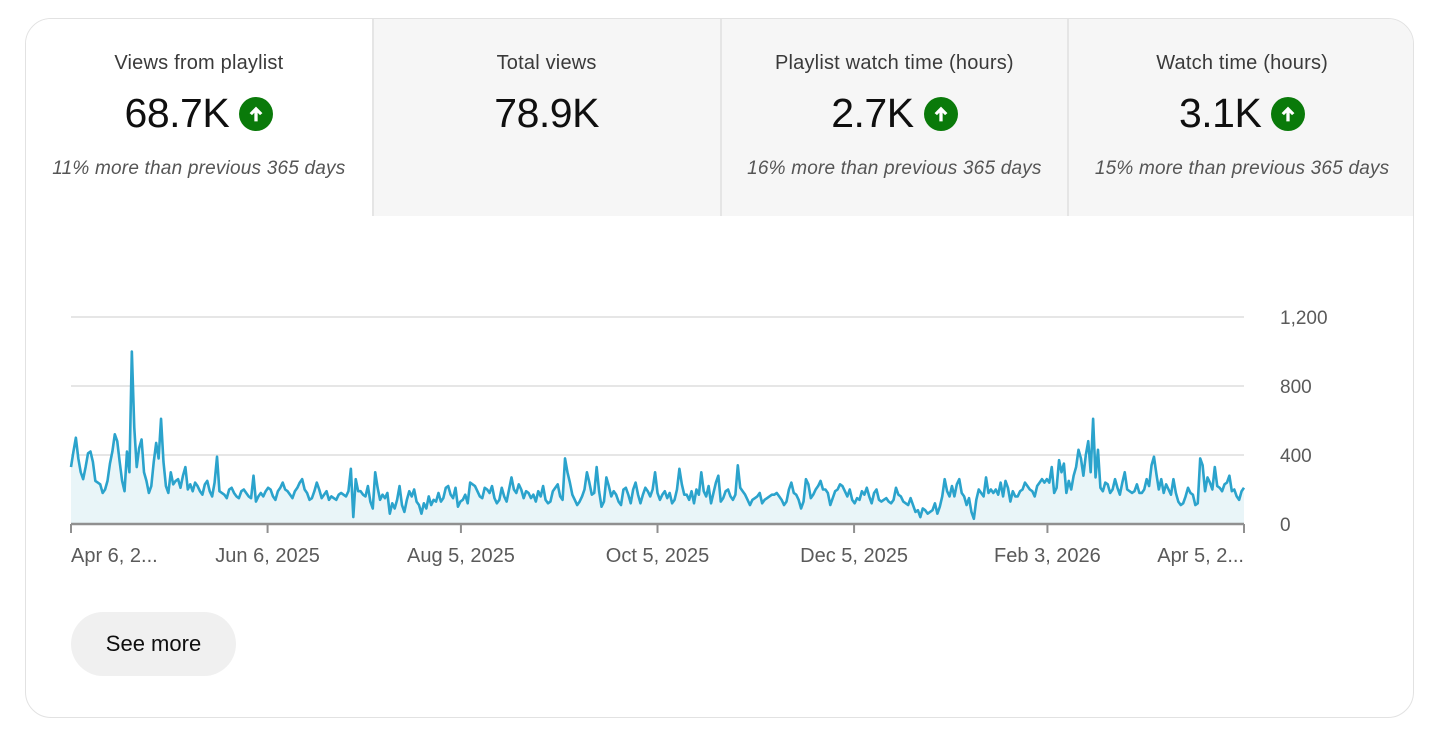 The image size is (1448, 746). What do you see at coordinates (1242, 168) in the screenshot?
I see `metric-delta: 15% more than previous 365 days` at bounding box center [1242, 168].